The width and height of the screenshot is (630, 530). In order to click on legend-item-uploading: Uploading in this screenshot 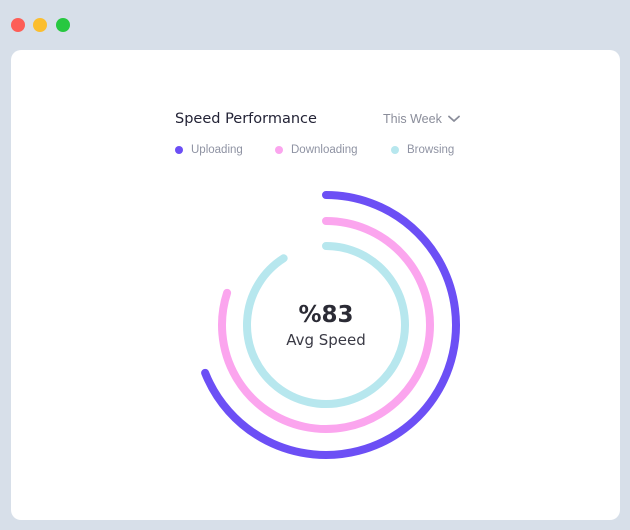, I will do `click(209, 150)`.